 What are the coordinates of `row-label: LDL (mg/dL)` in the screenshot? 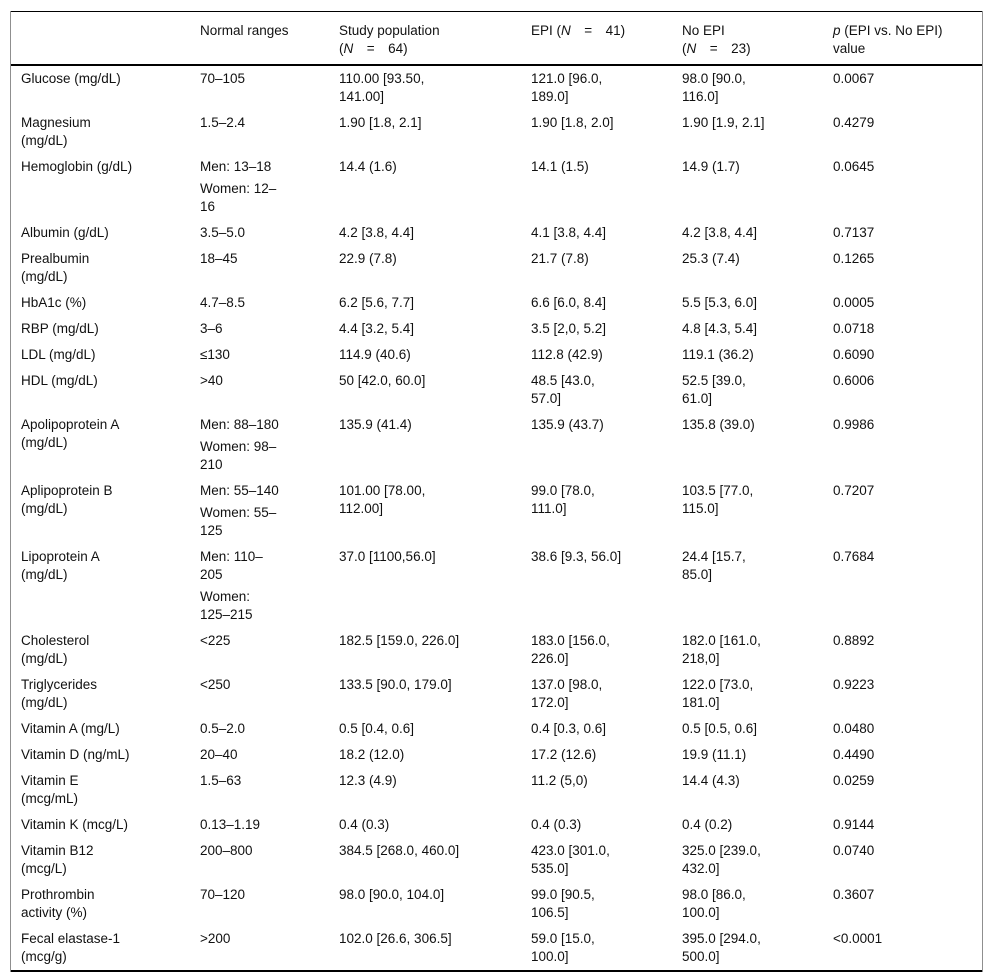 It's located at (105, 355).